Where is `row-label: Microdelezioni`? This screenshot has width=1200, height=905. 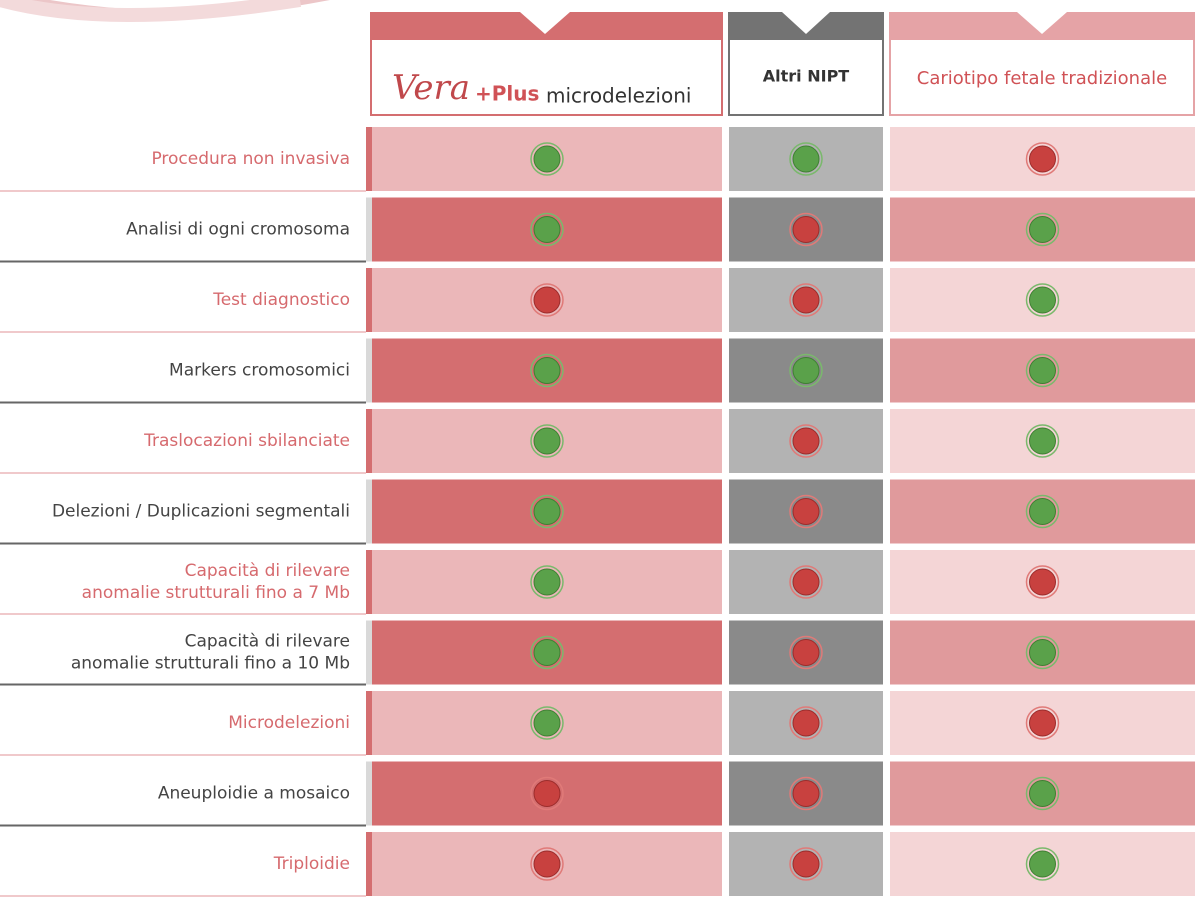 row-label: Microdelezioni is located at coordinates (289, 723).